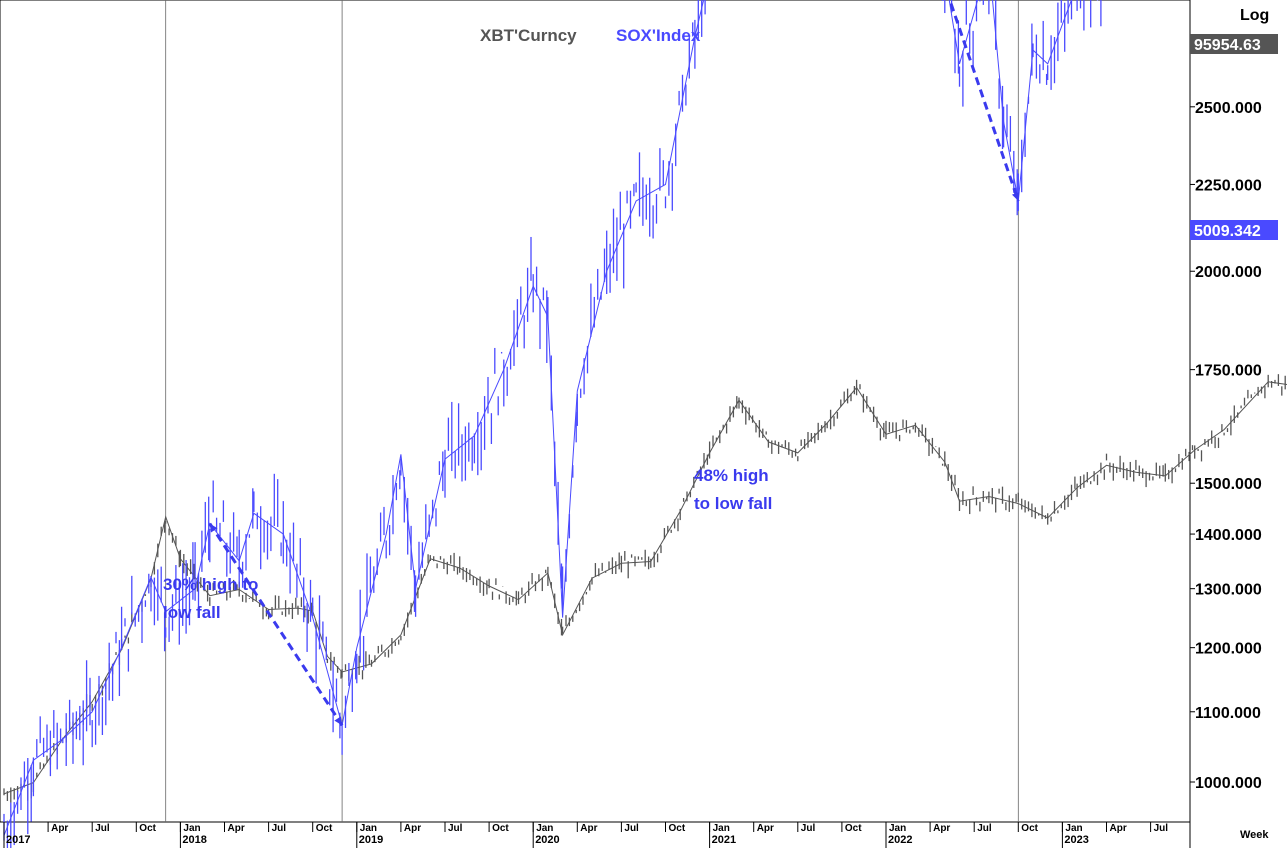  What do you see at coordinates (900, 840) in the screenshot?
I see `year-tick-label: 2022` at bounding box center [900, 840].